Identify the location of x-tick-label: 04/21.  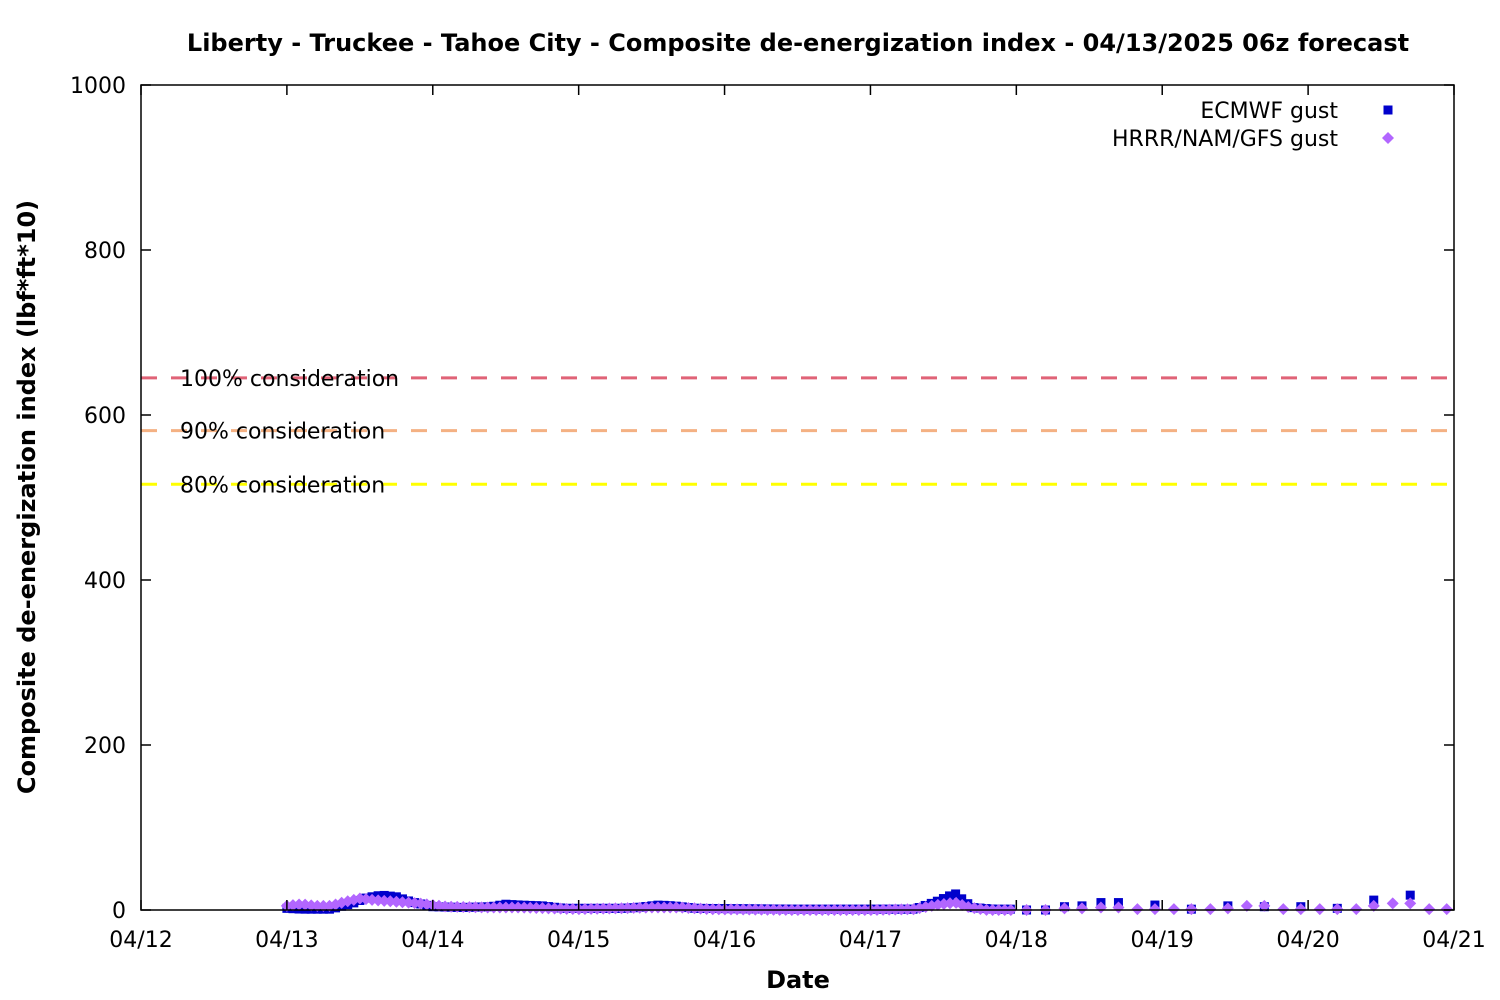
(1453, 940).